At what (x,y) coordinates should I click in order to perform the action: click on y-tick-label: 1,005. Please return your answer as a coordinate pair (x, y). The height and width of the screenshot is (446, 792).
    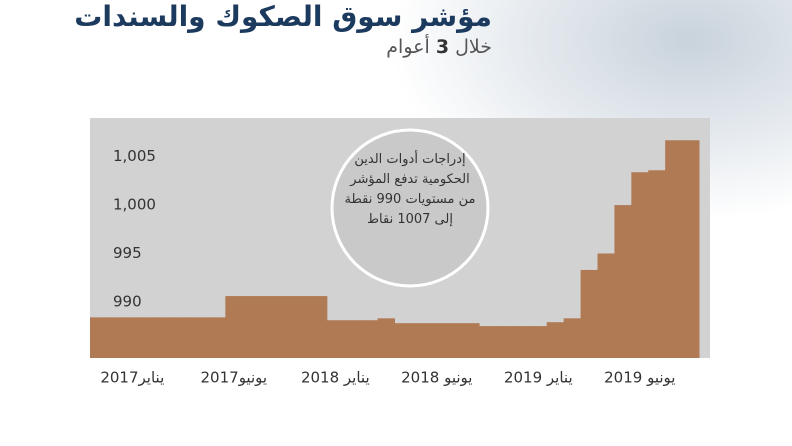
    Looking at the image, I should click on (134, 156).